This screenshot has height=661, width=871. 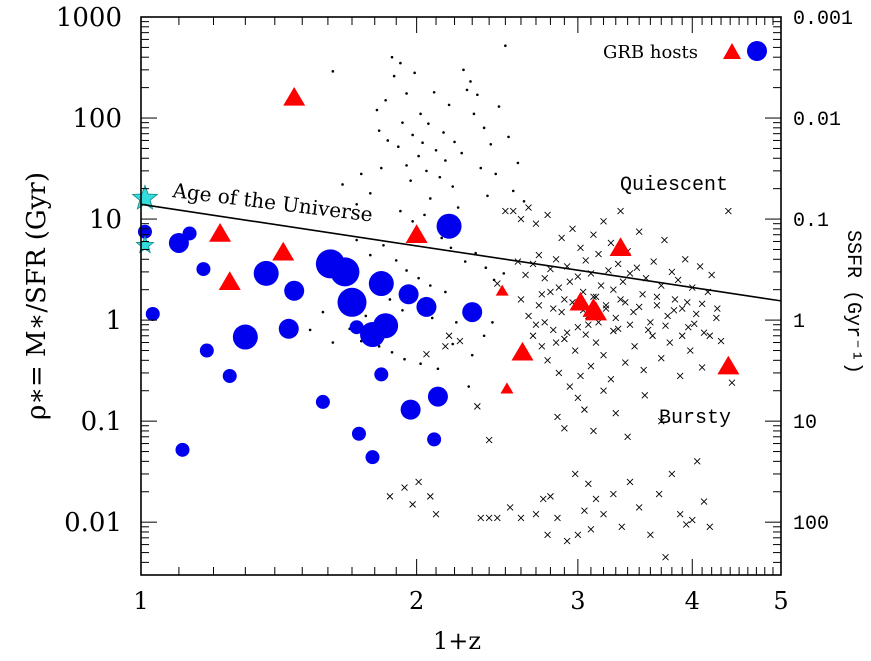 What do you see at coordinates (817, 120) in the screenshot?
I see `y2-tick-label: 0.01` at bounding box center [817, 120].